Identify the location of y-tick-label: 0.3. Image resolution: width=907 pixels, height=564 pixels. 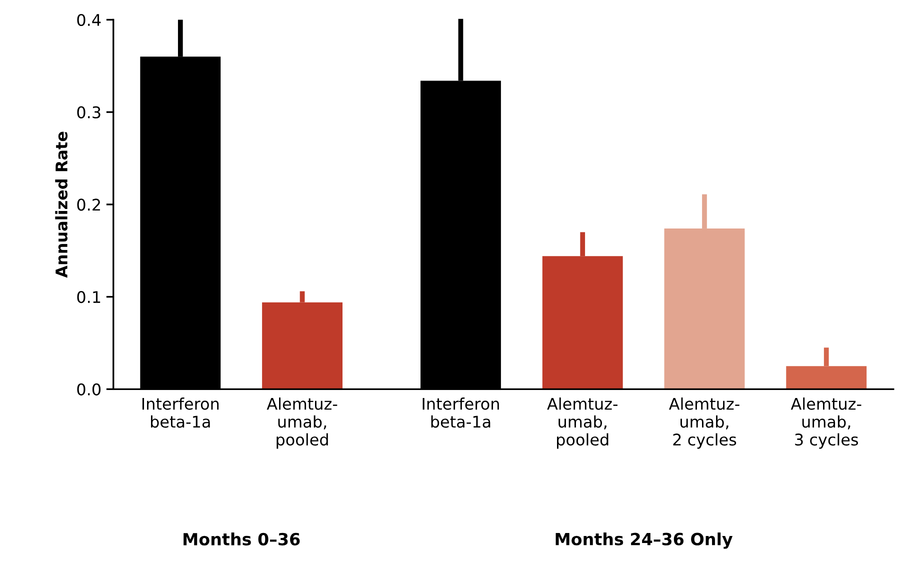
(88, 112).